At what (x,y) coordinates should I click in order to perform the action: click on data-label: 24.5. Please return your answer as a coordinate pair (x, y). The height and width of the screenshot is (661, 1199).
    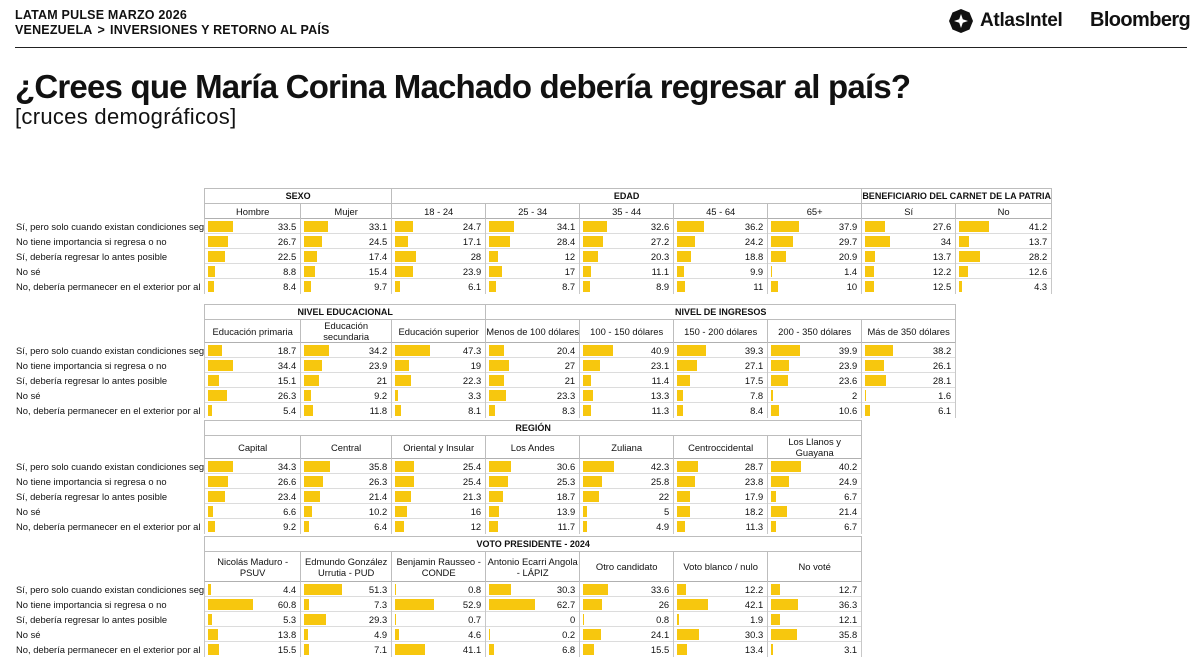
    Looking at the image, I should click on (378, 241).